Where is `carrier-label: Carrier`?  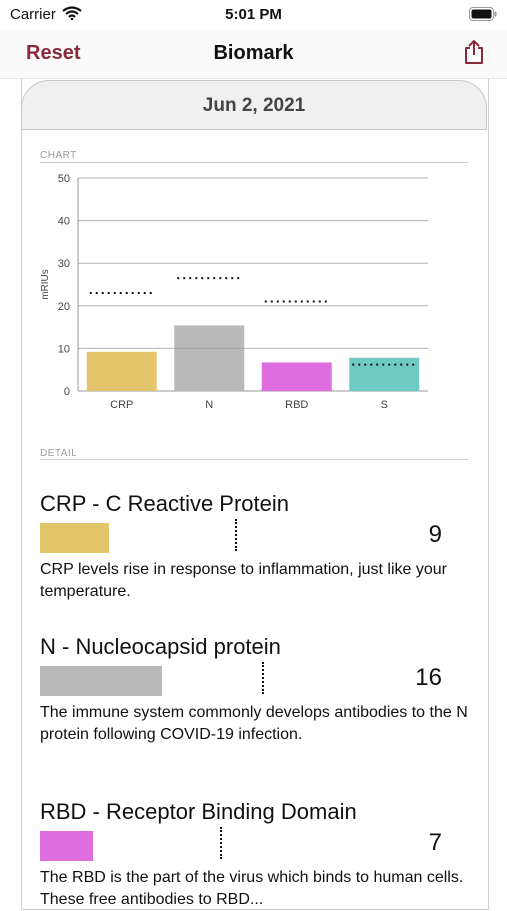
carrier-label: Carrier is located at coordinates (33, 14).